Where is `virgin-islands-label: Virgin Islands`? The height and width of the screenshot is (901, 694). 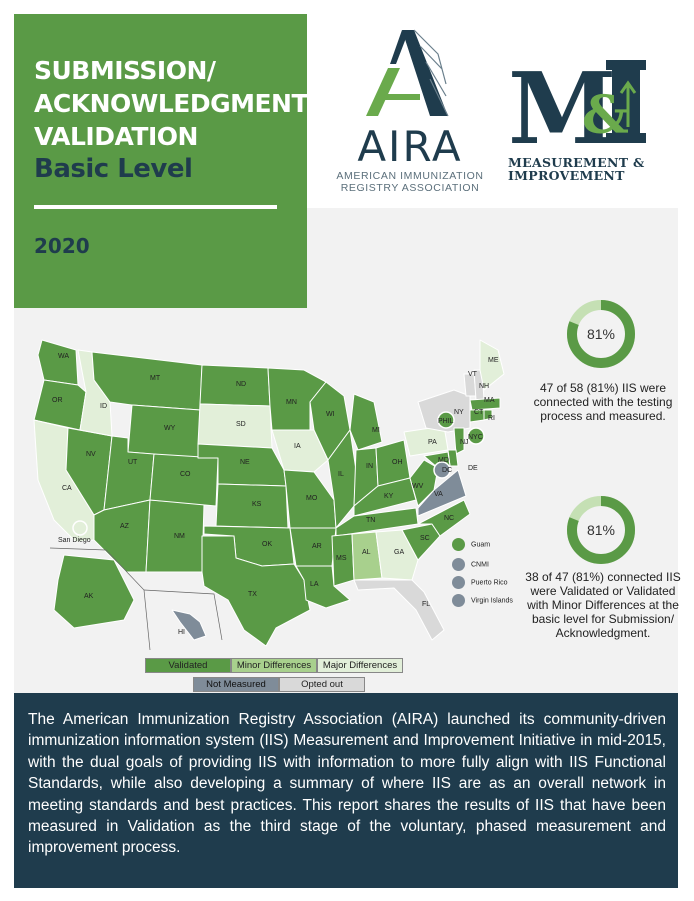 virgin-islands-label: Virgin Islands is located at coordinates (492, 601).